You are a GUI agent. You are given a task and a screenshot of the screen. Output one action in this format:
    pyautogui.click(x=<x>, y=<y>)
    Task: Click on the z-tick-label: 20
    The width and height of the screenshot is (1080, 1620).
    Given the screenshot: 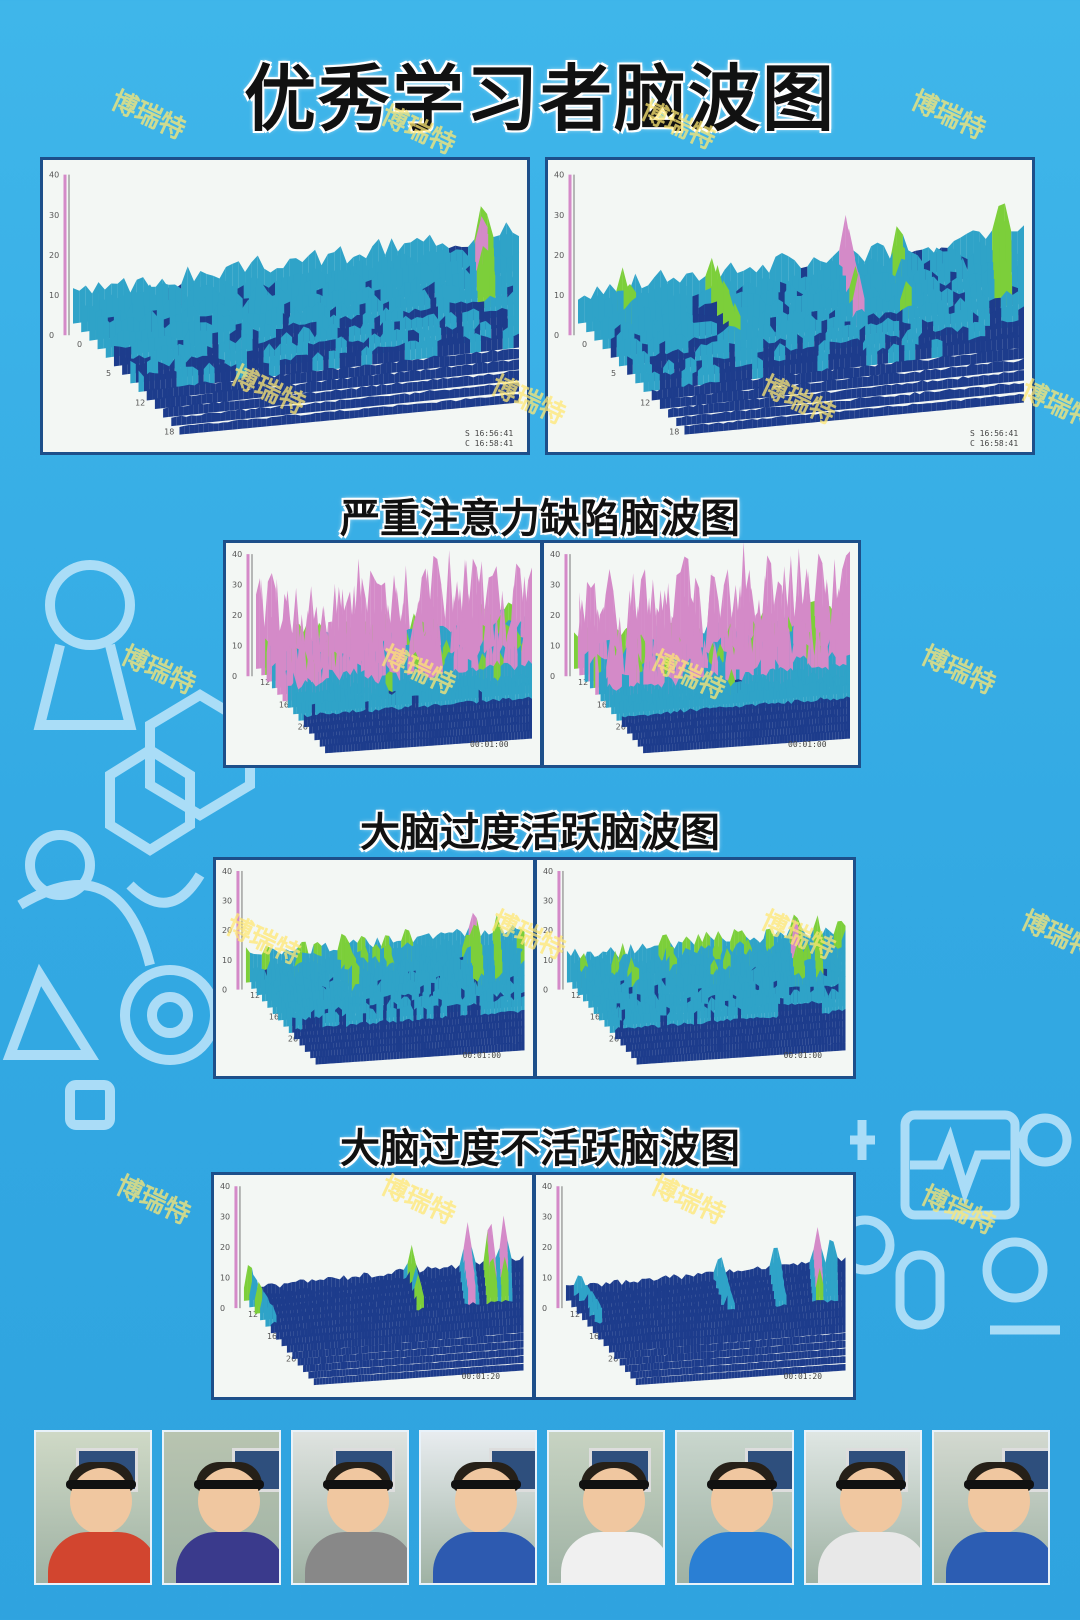 What is the action you would take?
    pyautogui.click(x=547, y=930)
    